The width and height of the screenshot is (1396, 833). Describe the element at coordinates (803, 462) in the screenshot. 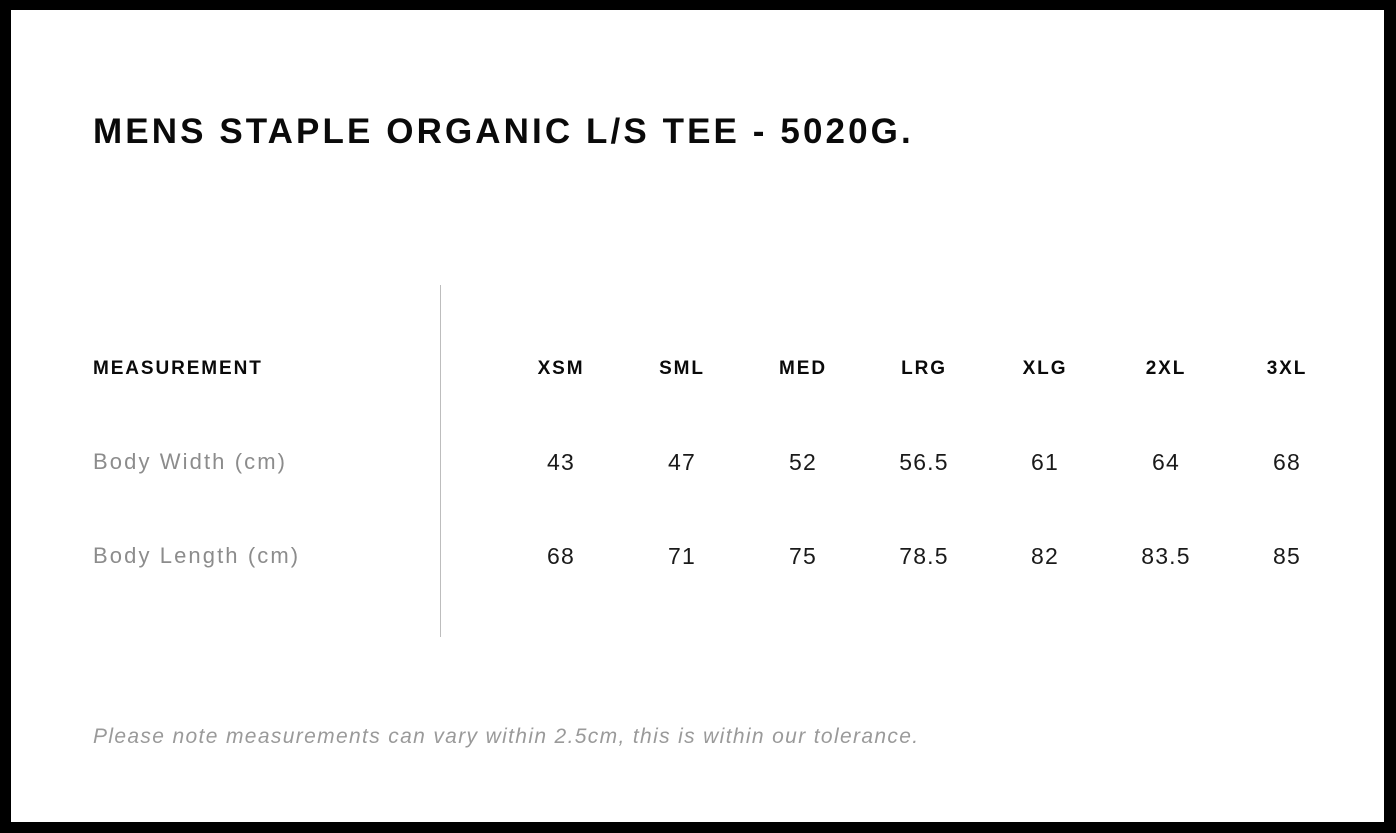

I see `cell-body-width-med: 52` at that location.